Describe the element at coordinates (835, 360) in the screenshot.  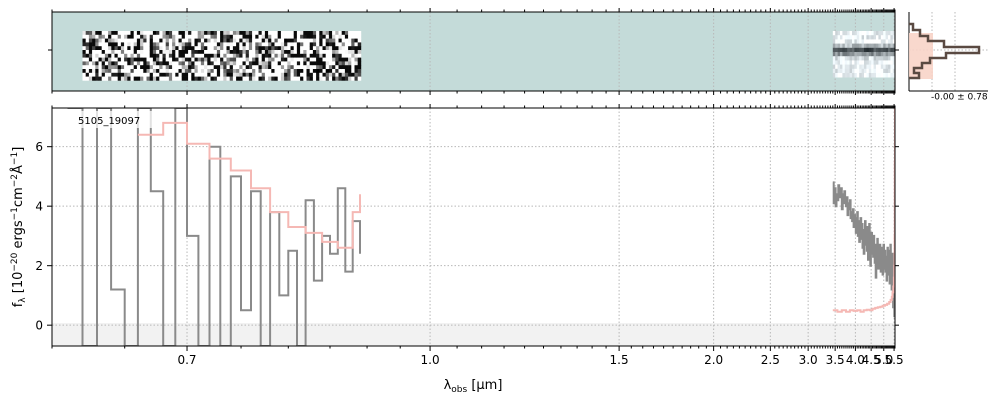
I see `x-tick-label: 3.5` at that location.